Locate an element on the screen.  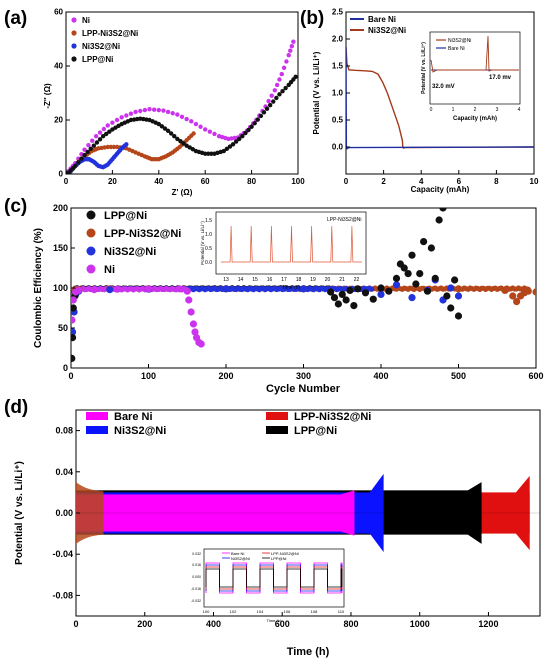
x-tick-label-d: 200 is located at coordinates (144, 624).